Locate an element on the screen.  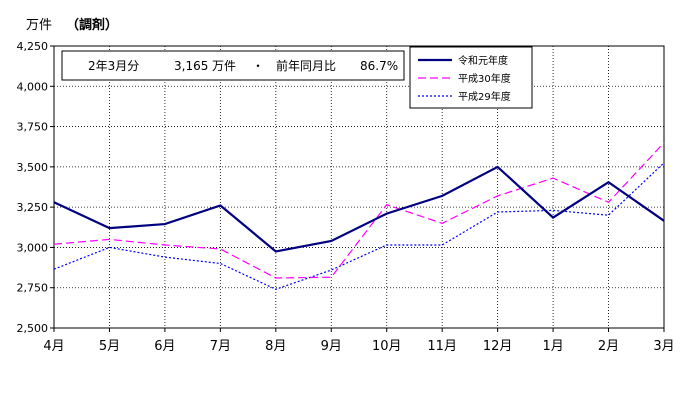
summary-ratio-value: 86.7% is located at coordinates (379, 66).